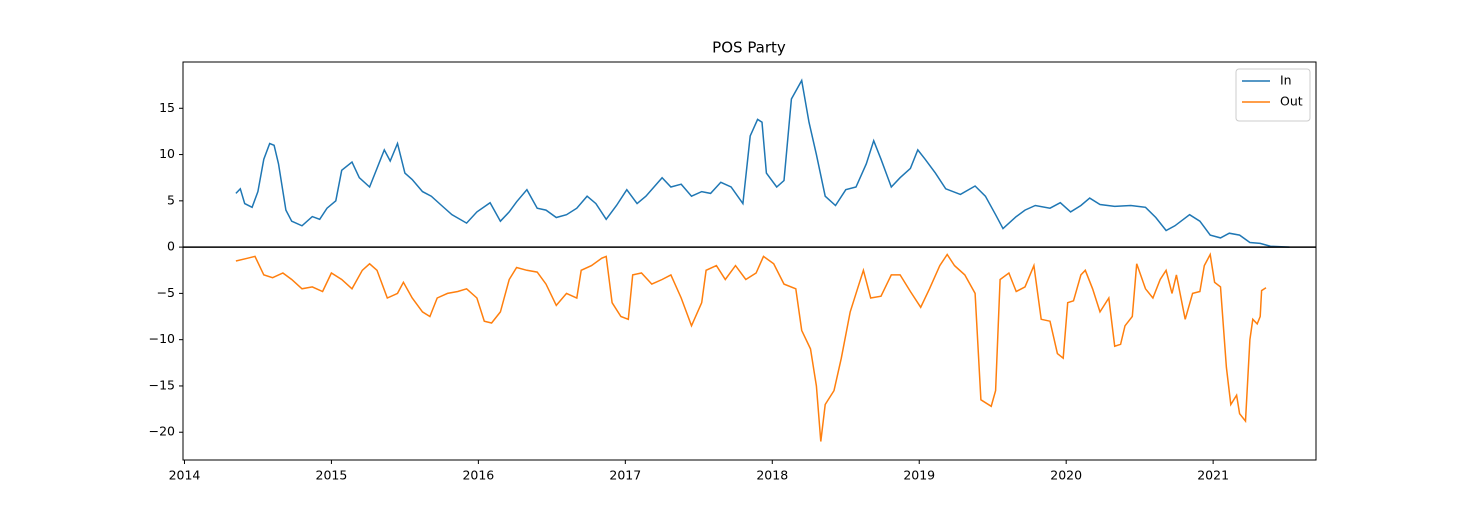  Describe the element at coordinates (162, 431) in the screenshot. I see `y-tick-label: −20` at that location.